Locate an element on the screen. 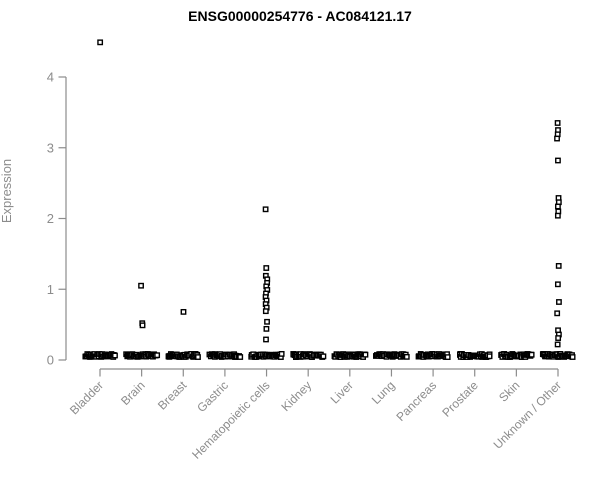 The height and width of the screenshot is (500, 600). y-axis-label: Expression is located at coordinates (7, 191).